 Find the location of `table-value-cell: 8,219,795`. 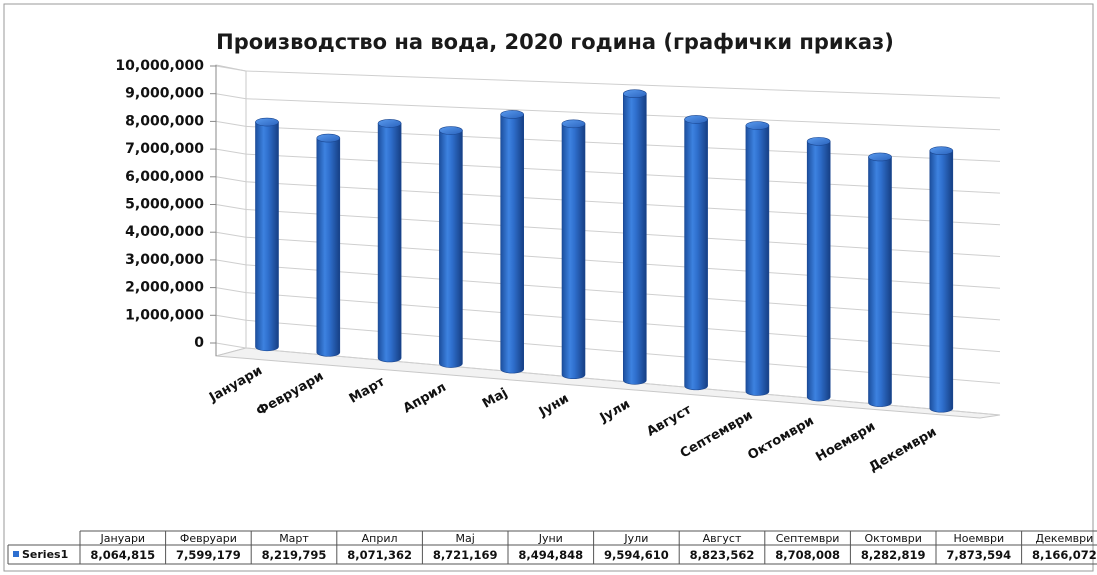

table-value-cell: 8,219,795 is located at coordinates (294, 555).